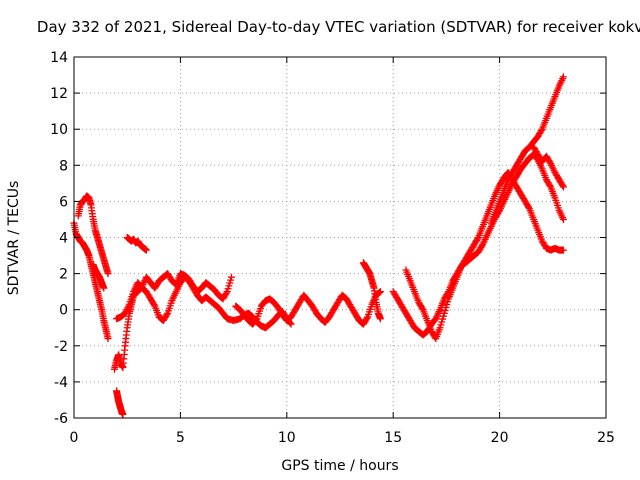 The width and height of the screenshot is (640, 480). What do you see at coordinates (59, 58) in the screenshot?
I see `y-tick-label: 14` at bounding box center [59, 58].